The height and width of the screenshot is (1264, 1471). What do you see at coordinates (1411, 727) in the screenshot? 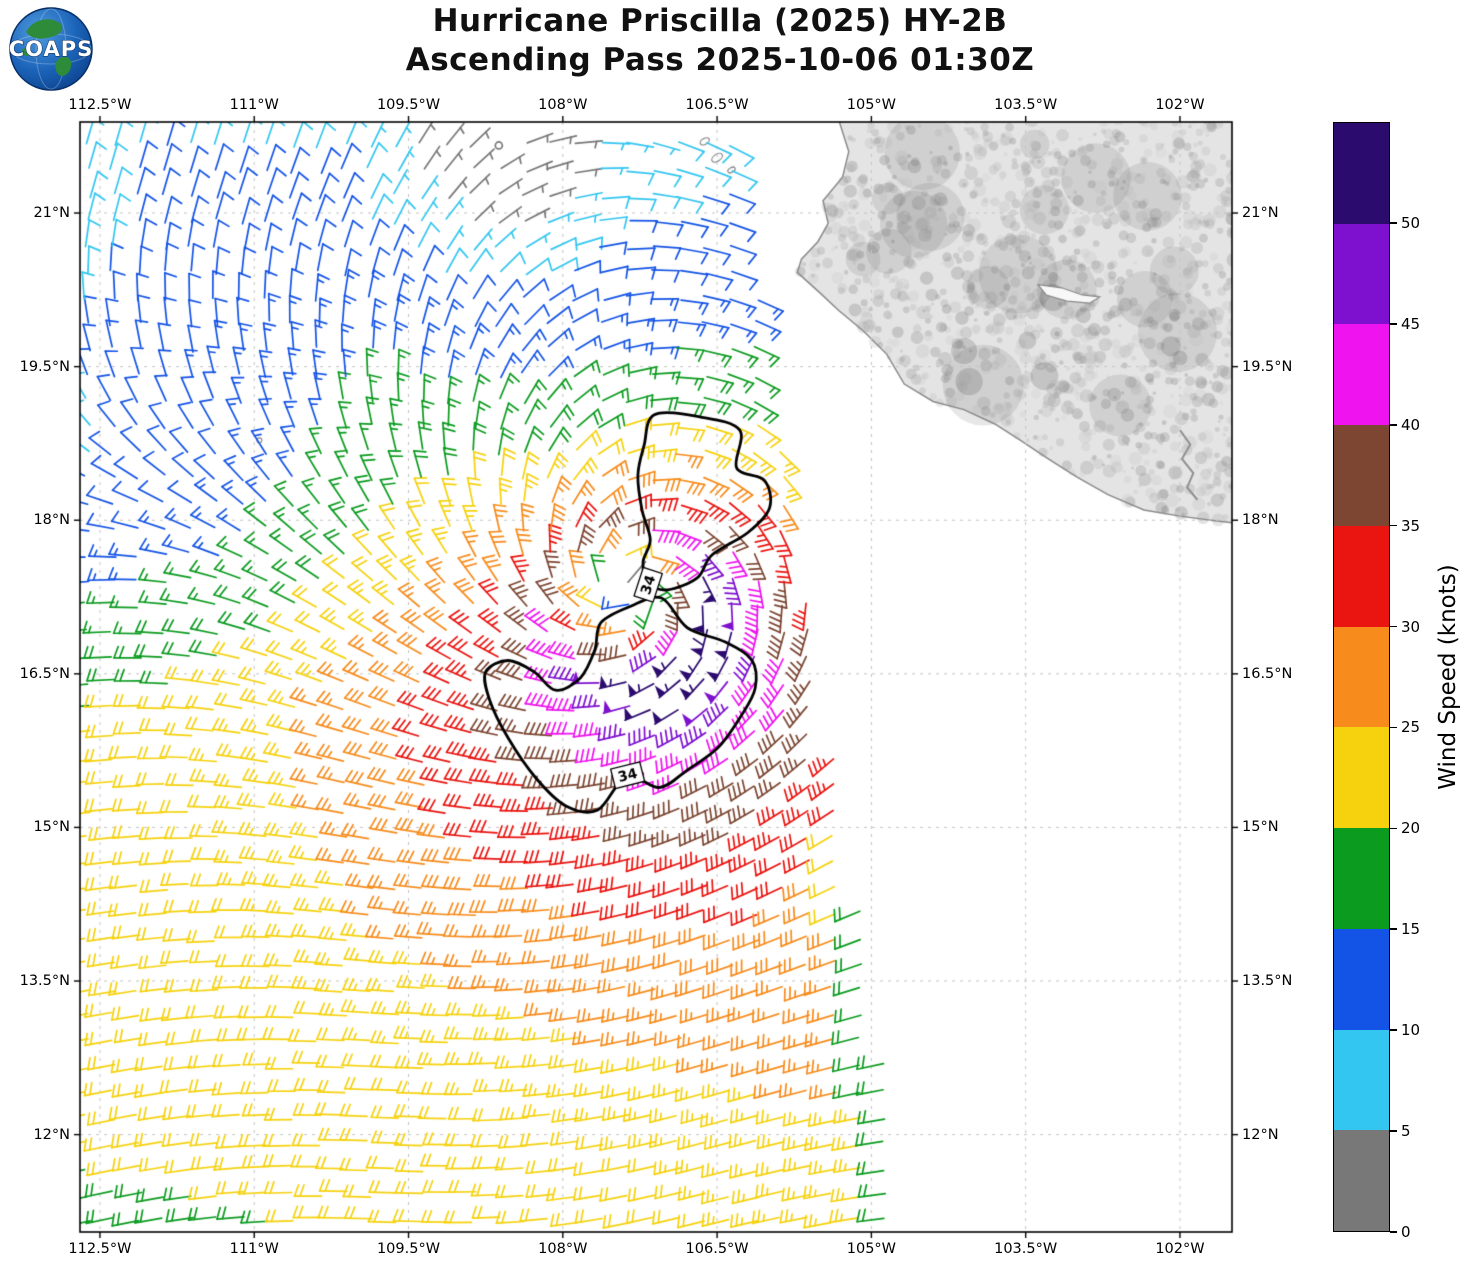
I see `colorbar-tick-label: 25` at bounding box center [1411, 727].